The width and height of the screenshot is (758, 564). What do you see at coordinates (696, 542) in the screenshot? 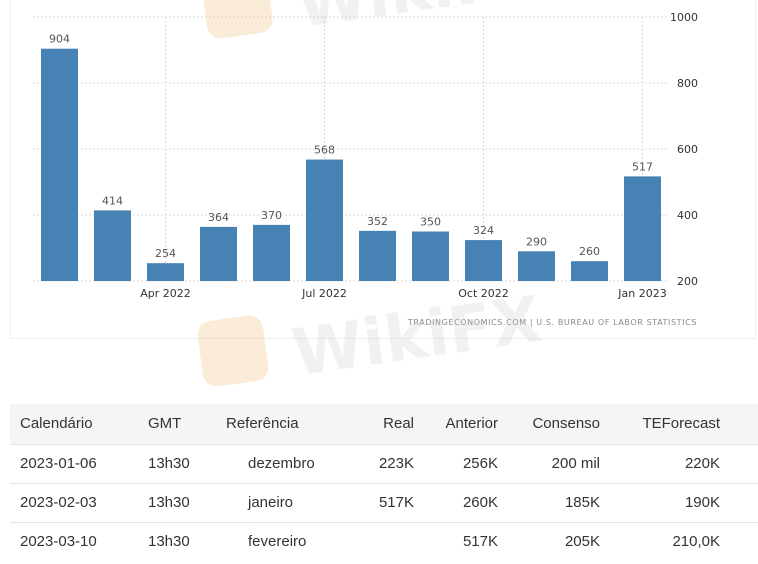
I see `cell-teforecast: 210,0K` at bounding box center [696, 542].